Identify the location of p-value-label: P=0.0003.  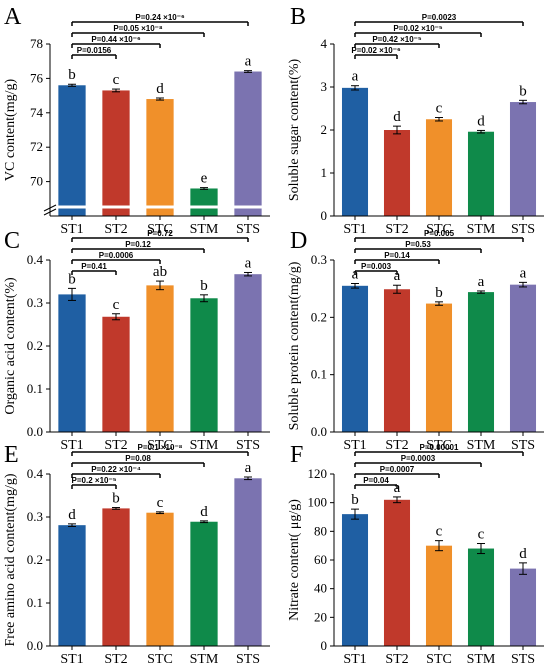
(418, 458).